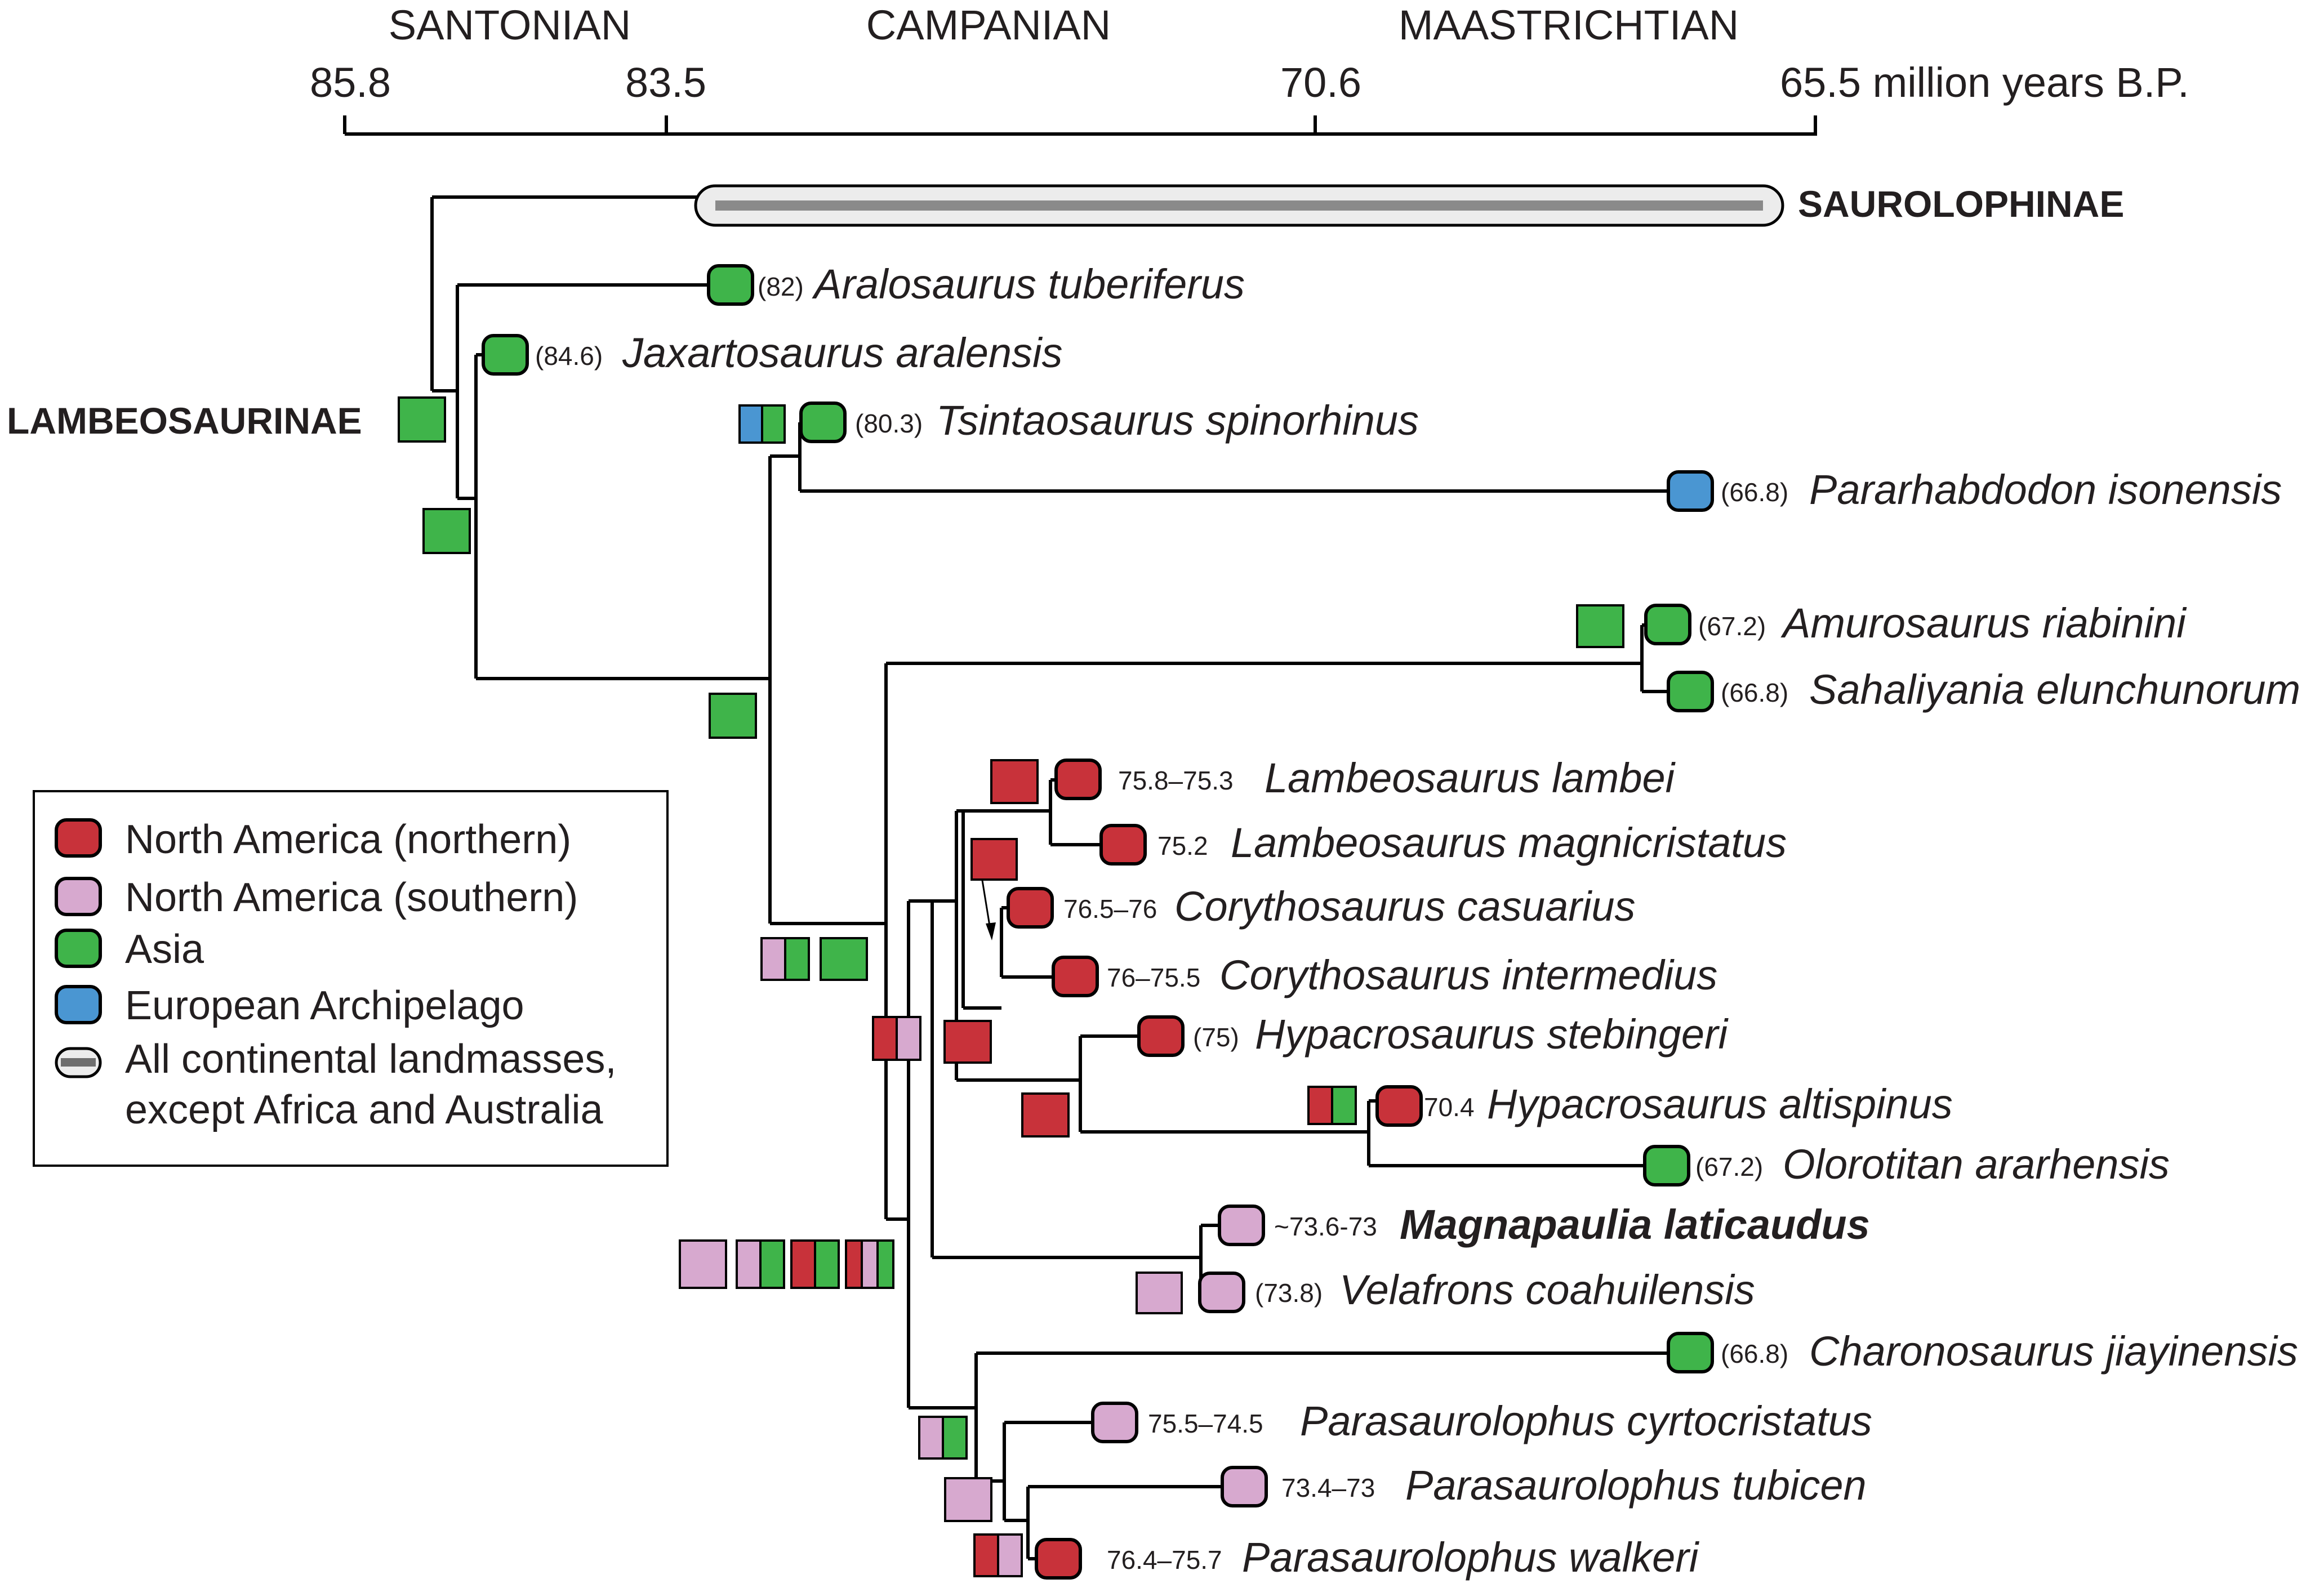  What do you see at coordinates (185, 420) in the screenshot?
I see `clade-label-lambeosaurinae: LAMBEOSAURINAE` at bounding box center [185, 420].